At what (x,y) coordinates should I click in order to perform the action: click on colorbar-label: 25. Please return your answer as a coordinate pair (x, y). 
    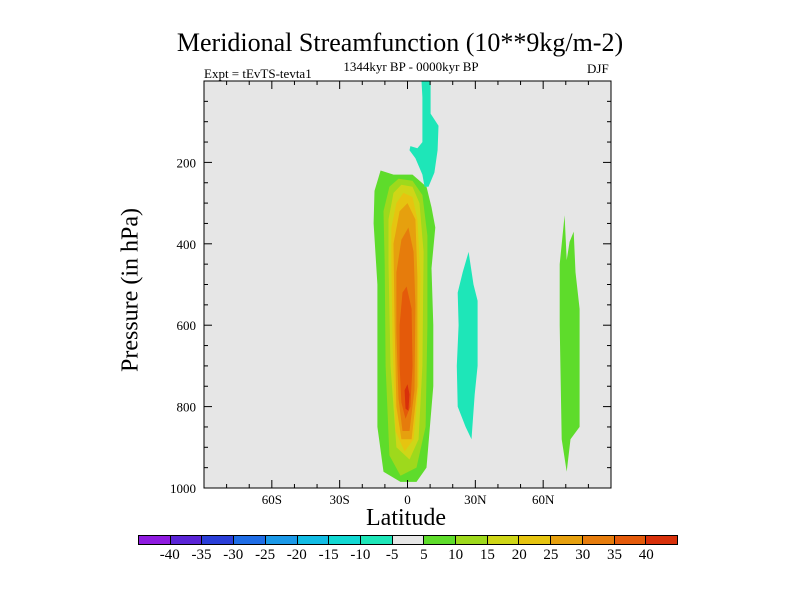
    Looking at the image, I should click on (551, 555).